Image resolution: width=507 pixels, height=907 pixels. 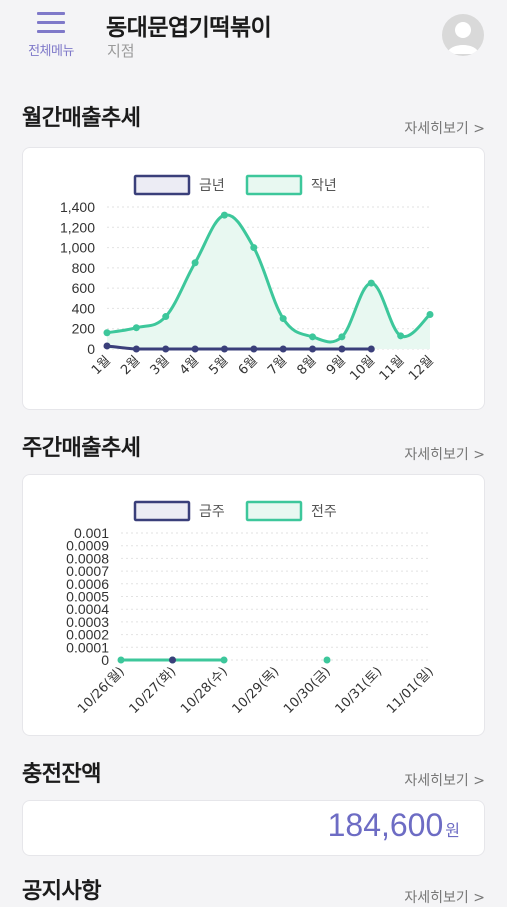 I want to click on x-tick-label: 10월, so click(x=362, y=368).